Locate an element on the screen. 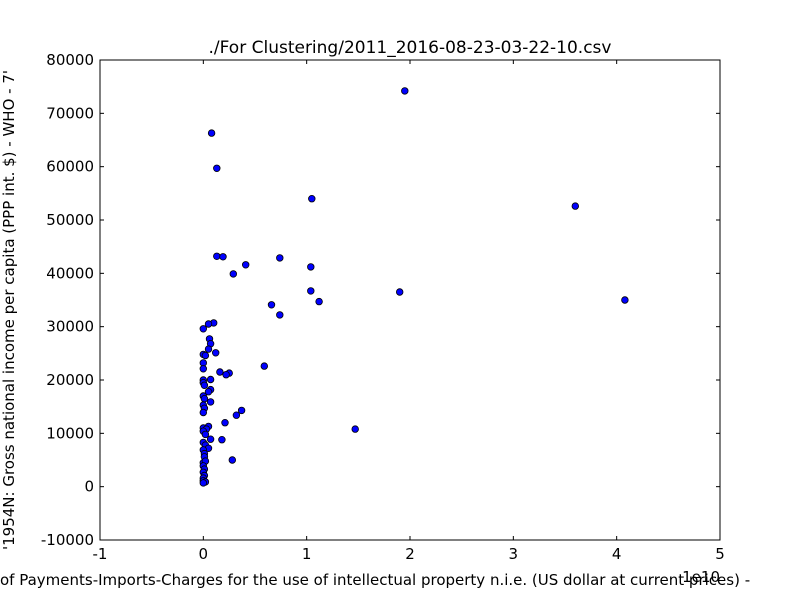 Image resolution: width=800 pixels, height=600 pixels. y-tick-label: 10000 is located at coordinates (70, 433).